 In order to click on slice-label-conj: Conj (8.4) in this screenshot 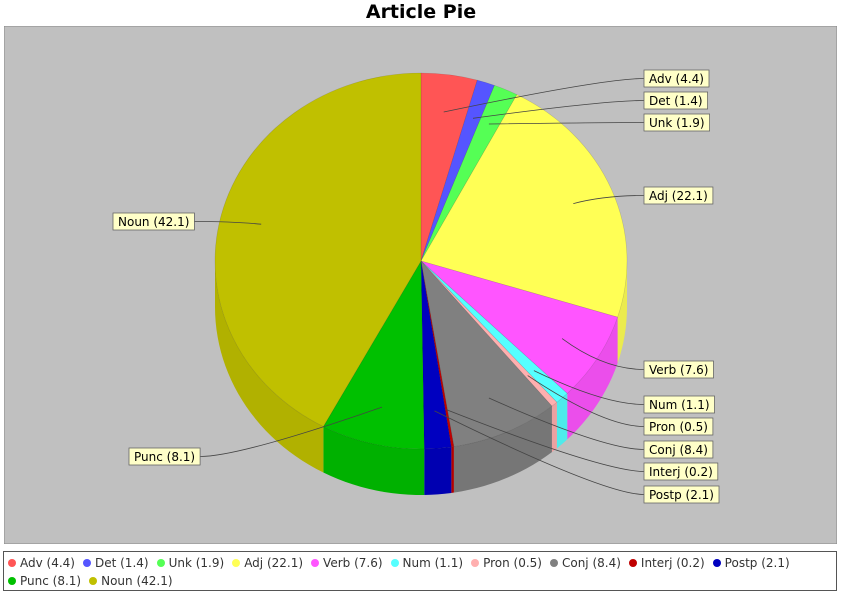, I will do `click(678, 450)`.